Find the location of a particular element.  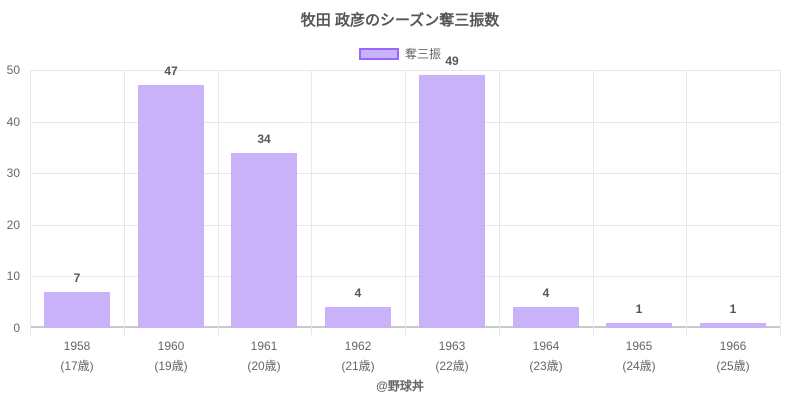

x-axis-label-1960: 1960 is located at coordinates (171, 346).